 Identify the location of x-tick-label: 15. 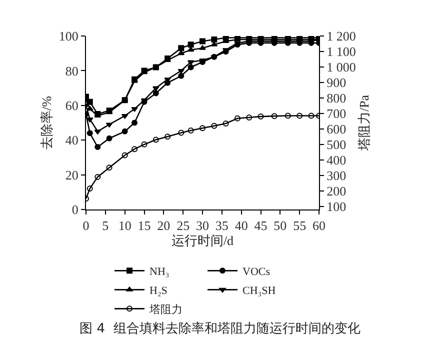
(144, 226).